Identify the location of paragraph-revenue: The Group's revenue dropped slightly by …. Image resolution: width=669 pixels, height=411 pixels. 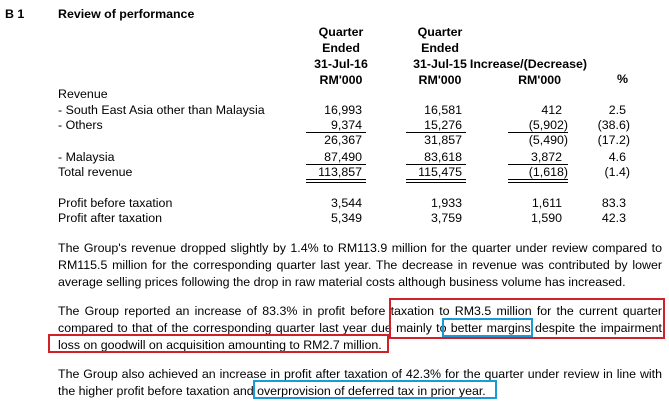
(360, 265).